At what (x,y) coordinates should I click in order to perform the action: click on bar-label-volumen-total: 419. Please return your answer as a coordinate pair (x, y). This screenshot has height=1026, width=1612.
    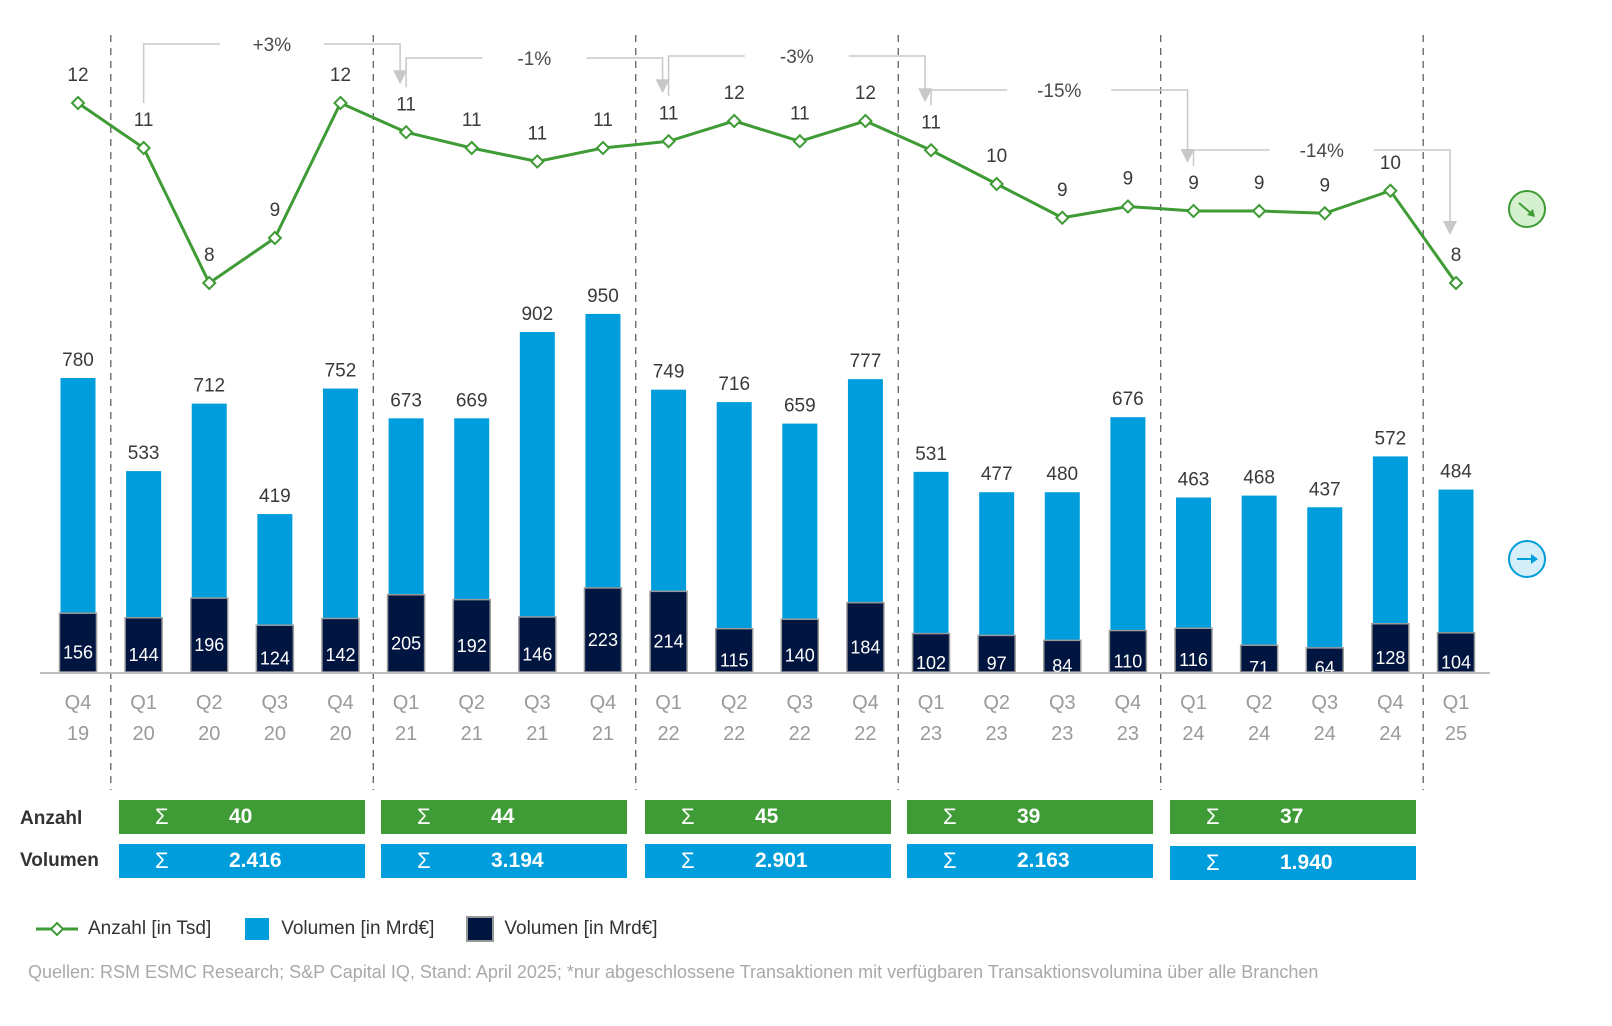
    Looking at the image, I should click on (275, 496).